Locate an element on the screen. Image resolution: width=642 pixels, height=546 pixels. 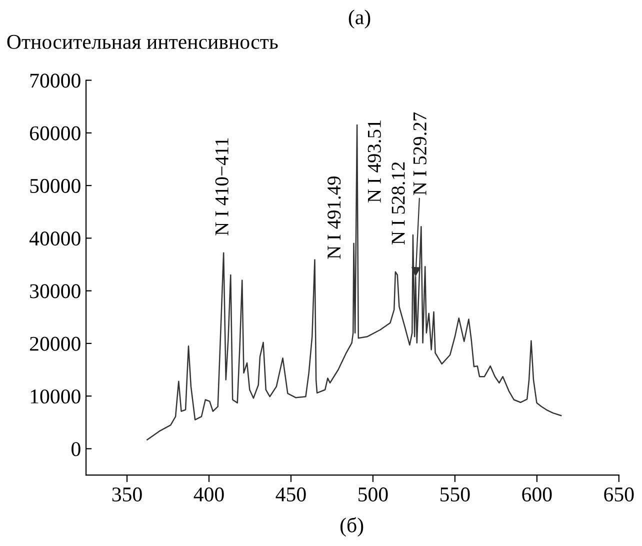
x-tick-label: 350 is located at coordinates (127, 494).